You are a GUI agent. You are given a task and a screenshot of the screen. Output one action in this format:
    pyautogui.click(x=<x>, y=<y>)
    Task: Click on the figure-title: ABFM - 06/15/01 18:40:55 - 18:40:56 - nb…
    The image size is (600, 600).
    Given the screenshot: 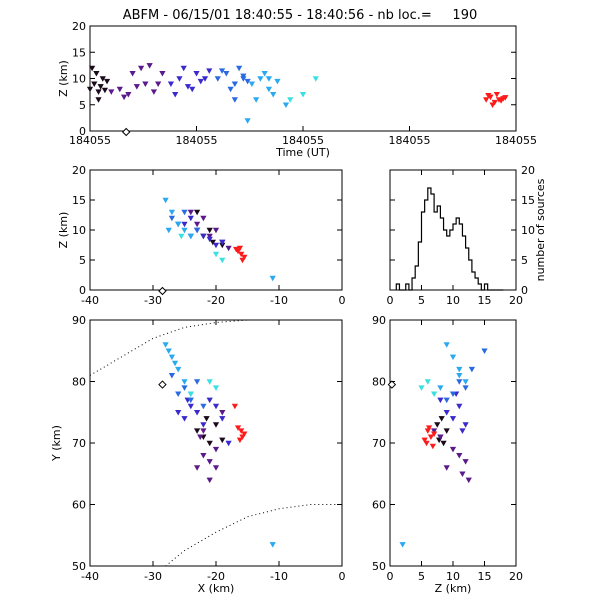 What is the action you would take?
    pyautogui.click(x=300, y=15)
    